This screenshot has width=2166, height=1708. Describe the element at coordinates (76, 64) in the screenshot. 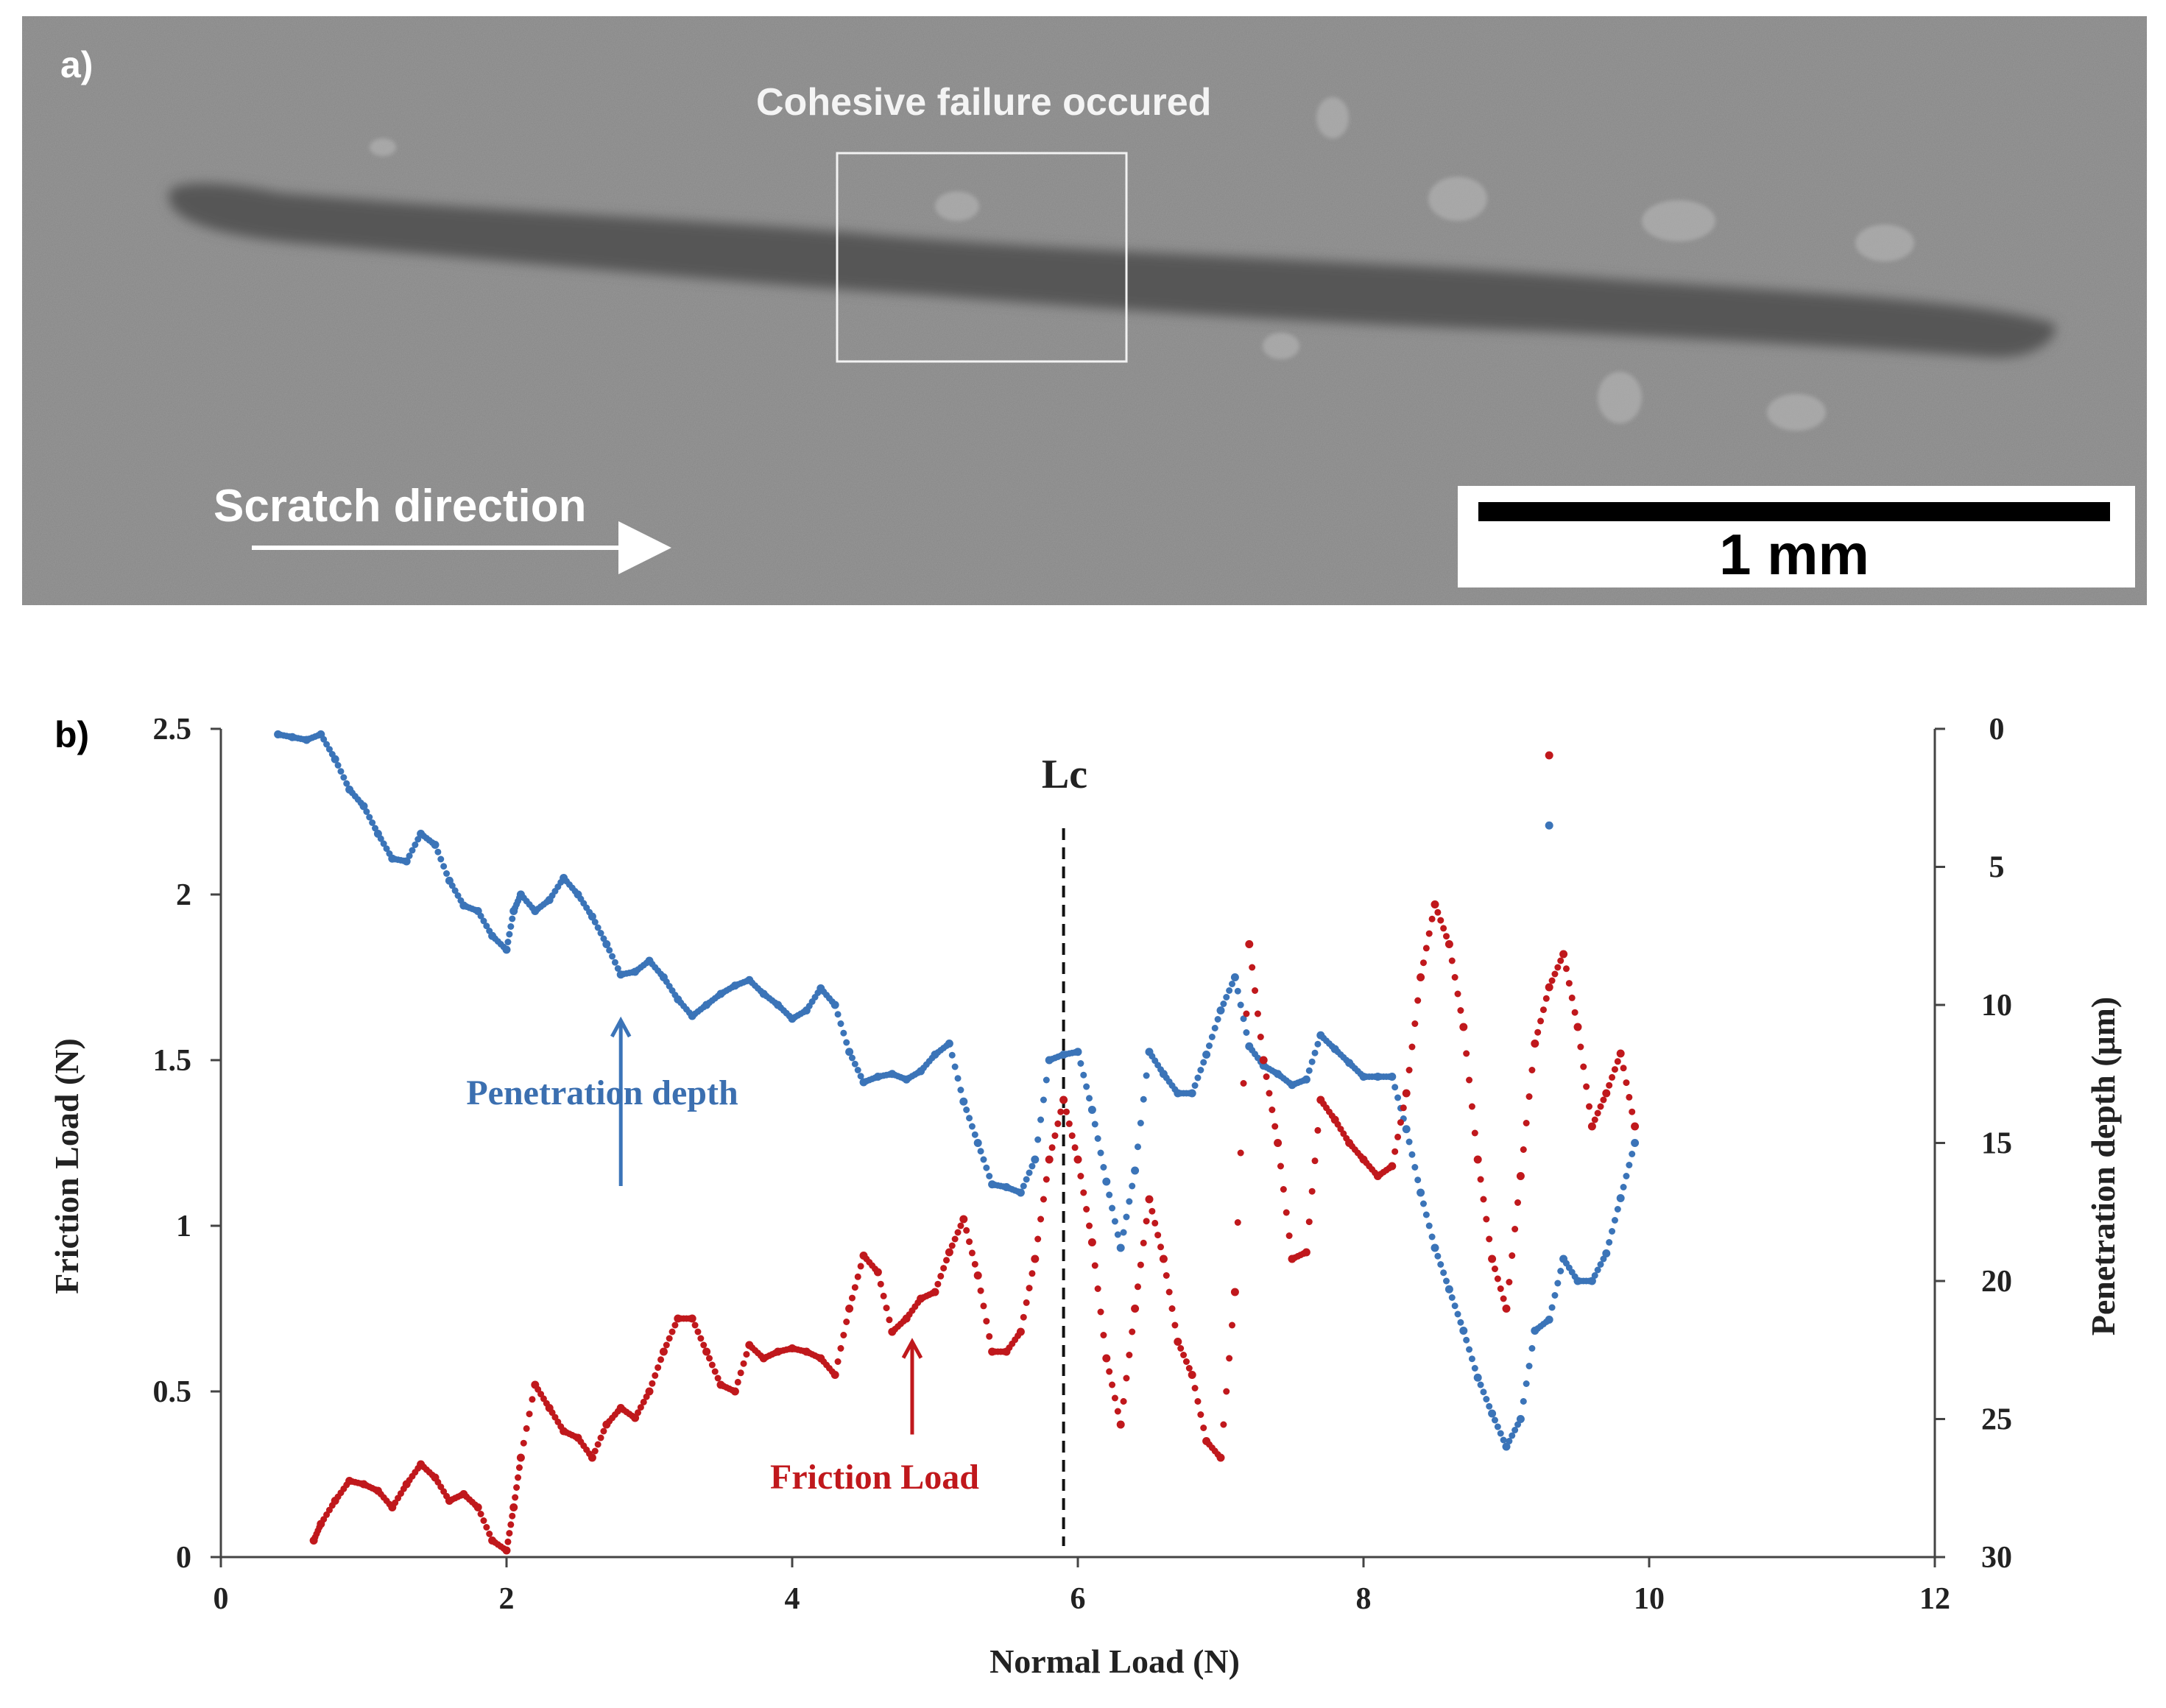

I see `panel-label-a: a)` at that location.